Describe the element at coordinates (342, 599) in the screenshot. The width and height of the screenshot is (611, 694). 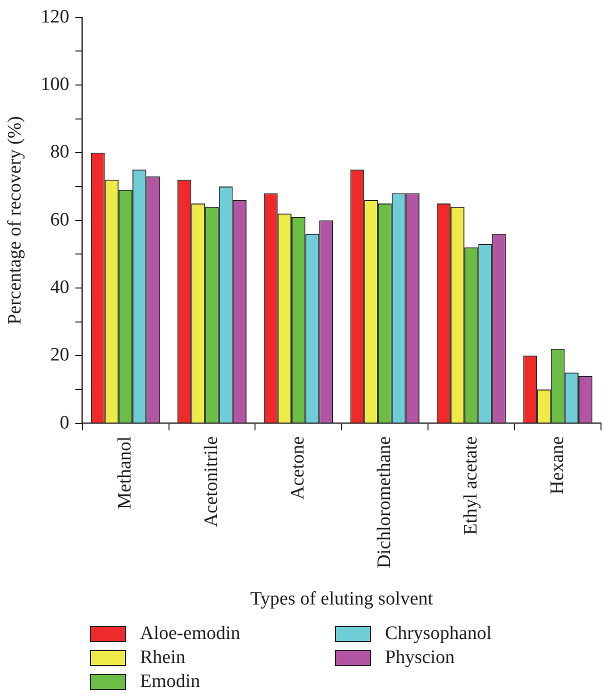
I see `x-axis-title: Types of eluting solvent` at that location.